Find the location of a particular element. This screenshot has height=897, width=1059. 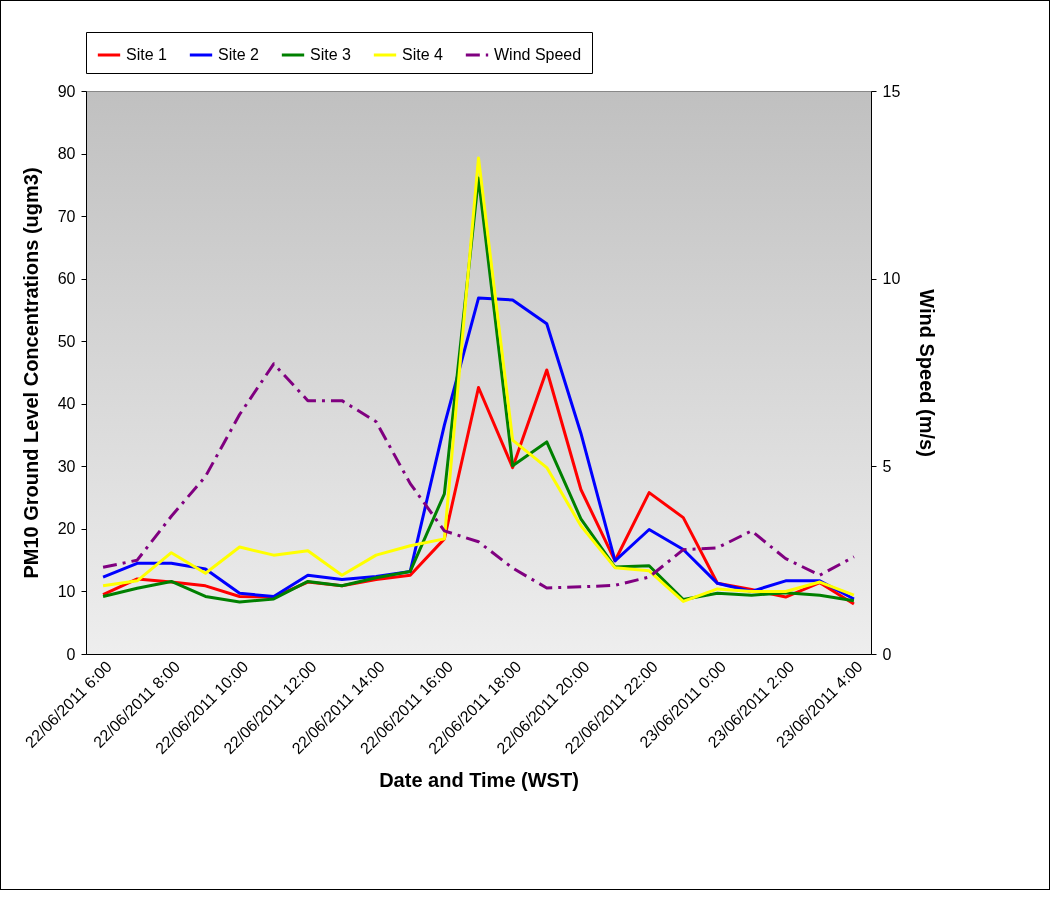

y-tick-label: 90 is located at coordinates (66, 91).